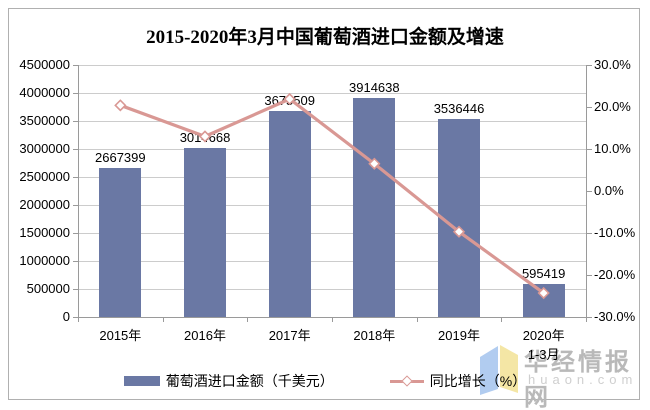 This screenshot has height=410, width=650. What do you see at coordinates (205, 335) in the screenshot?
I see `x-axis-label: 2016年` at bounding box center [205, 335].